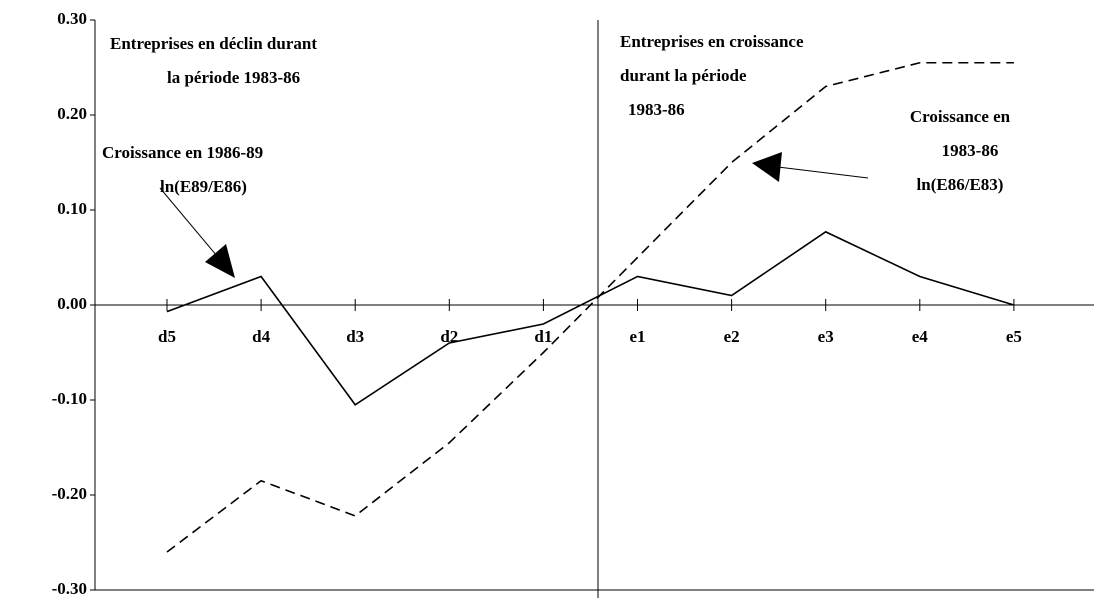 This screenshot has height=601, width=1094. What do you see at coordinates (261, 336) in the screenshot?
I see `x-tick-label: d4` at bounding box center [261, 336].